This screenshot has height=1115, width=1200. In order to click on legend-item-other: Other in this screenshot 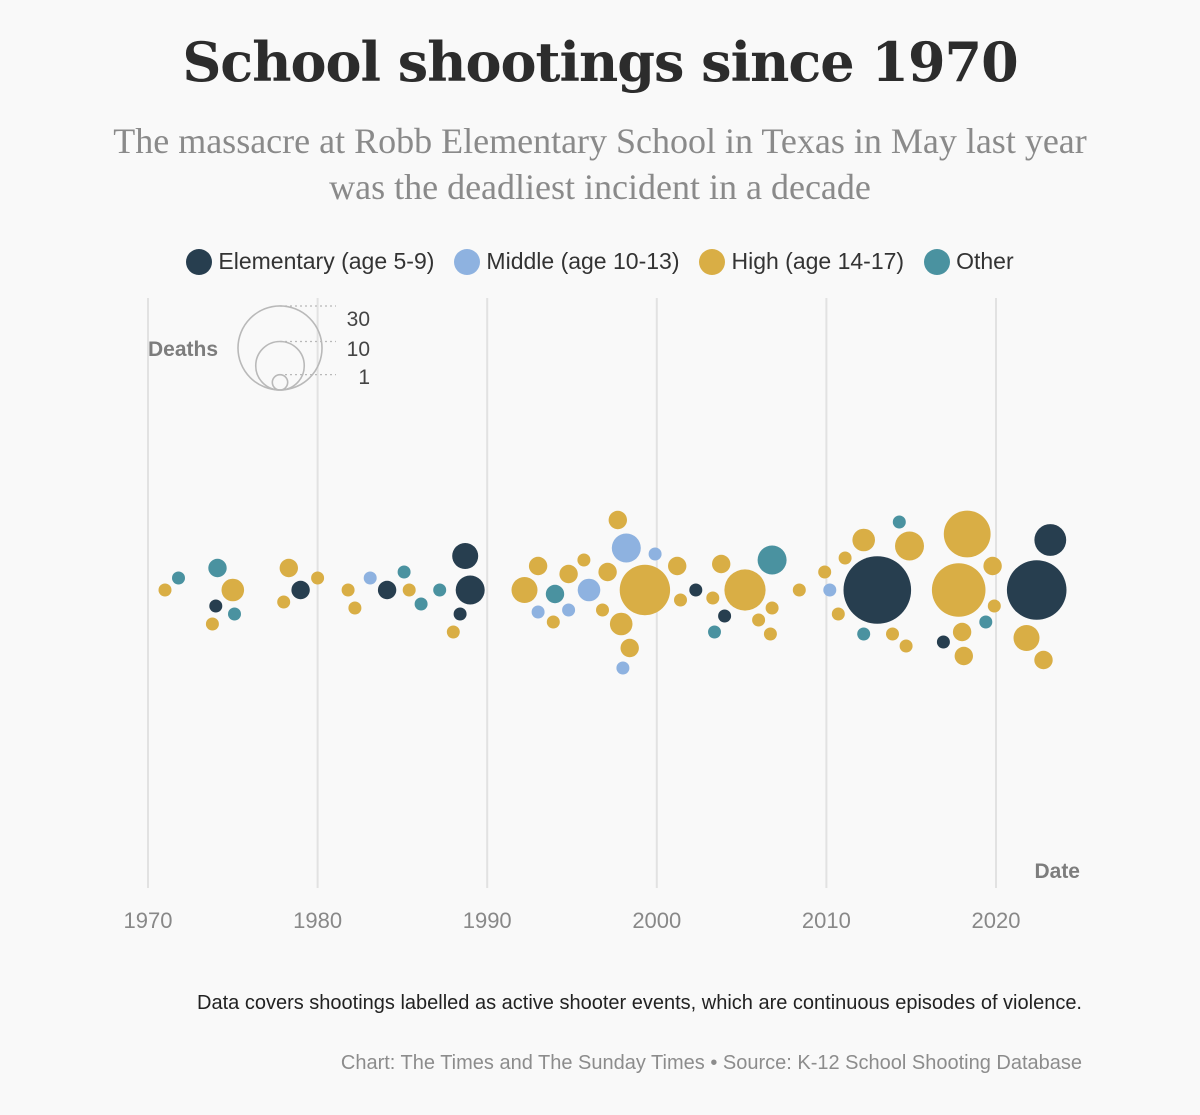, I will do `click(969, 261)`.